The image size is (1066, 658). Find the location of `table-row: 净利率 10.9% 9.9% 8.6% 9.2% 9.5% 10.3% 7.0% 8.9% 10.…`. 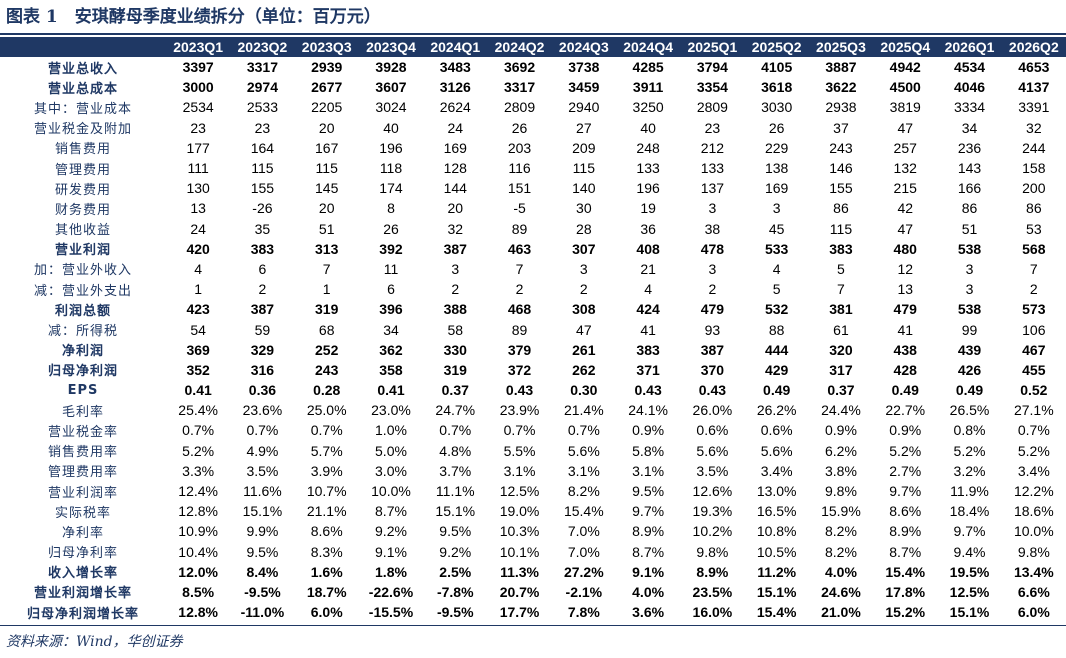

table-row: 净利率 10.9% 9.9% 8.6% 9.2% 9.5% 10.3% 7.0% 8.9% 10.… is located at coordinates (533, 531).